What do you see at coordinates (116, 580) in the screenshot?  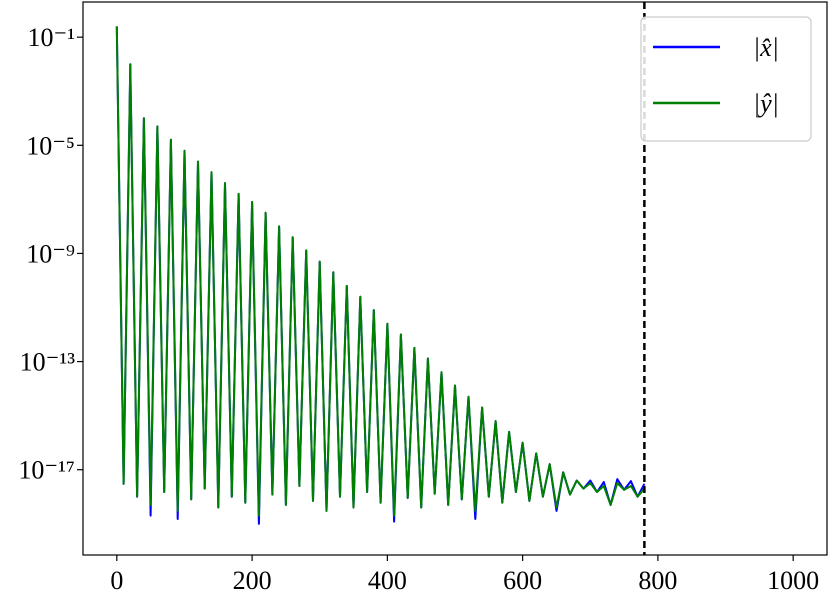 I see `x-tick-label: 0` at bounding box center [116, 580].